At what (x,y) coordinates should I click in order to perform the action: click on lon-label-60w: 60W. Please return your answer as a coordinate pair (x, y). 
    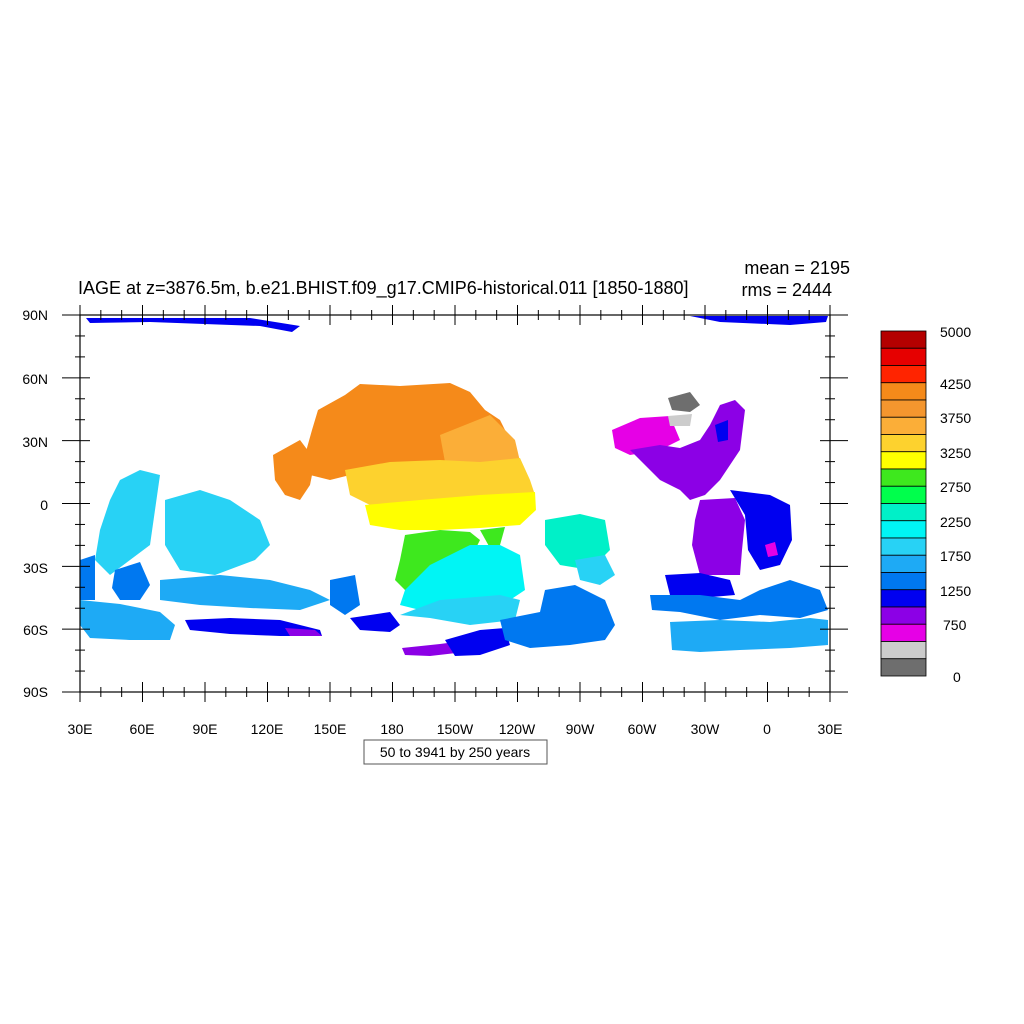
    Looking at the image, I should click on (643, 729).